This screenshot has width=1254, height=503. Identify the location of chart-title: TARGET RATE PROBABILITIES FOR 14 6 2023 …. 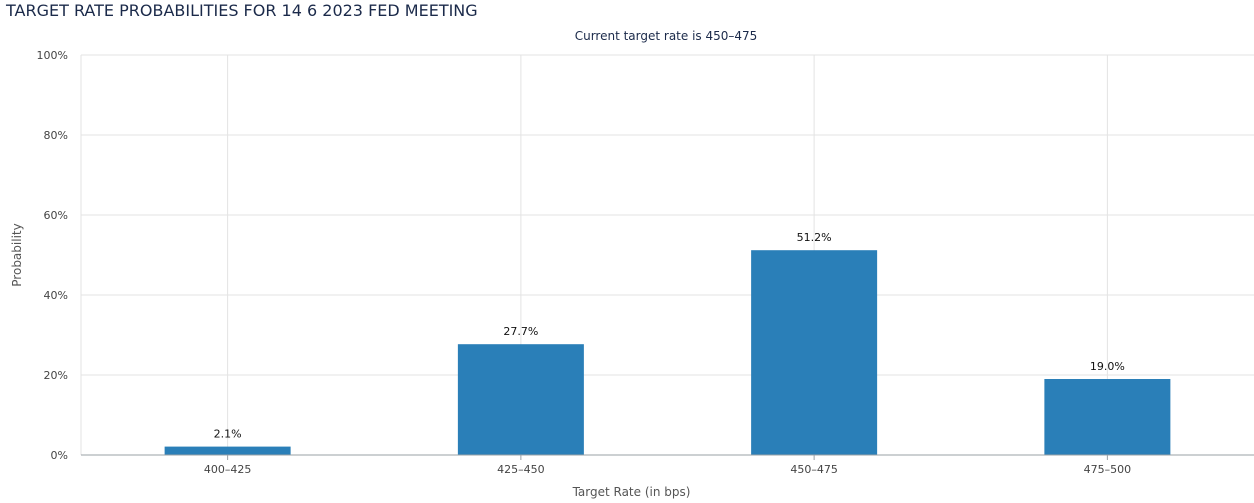
(242, 10).